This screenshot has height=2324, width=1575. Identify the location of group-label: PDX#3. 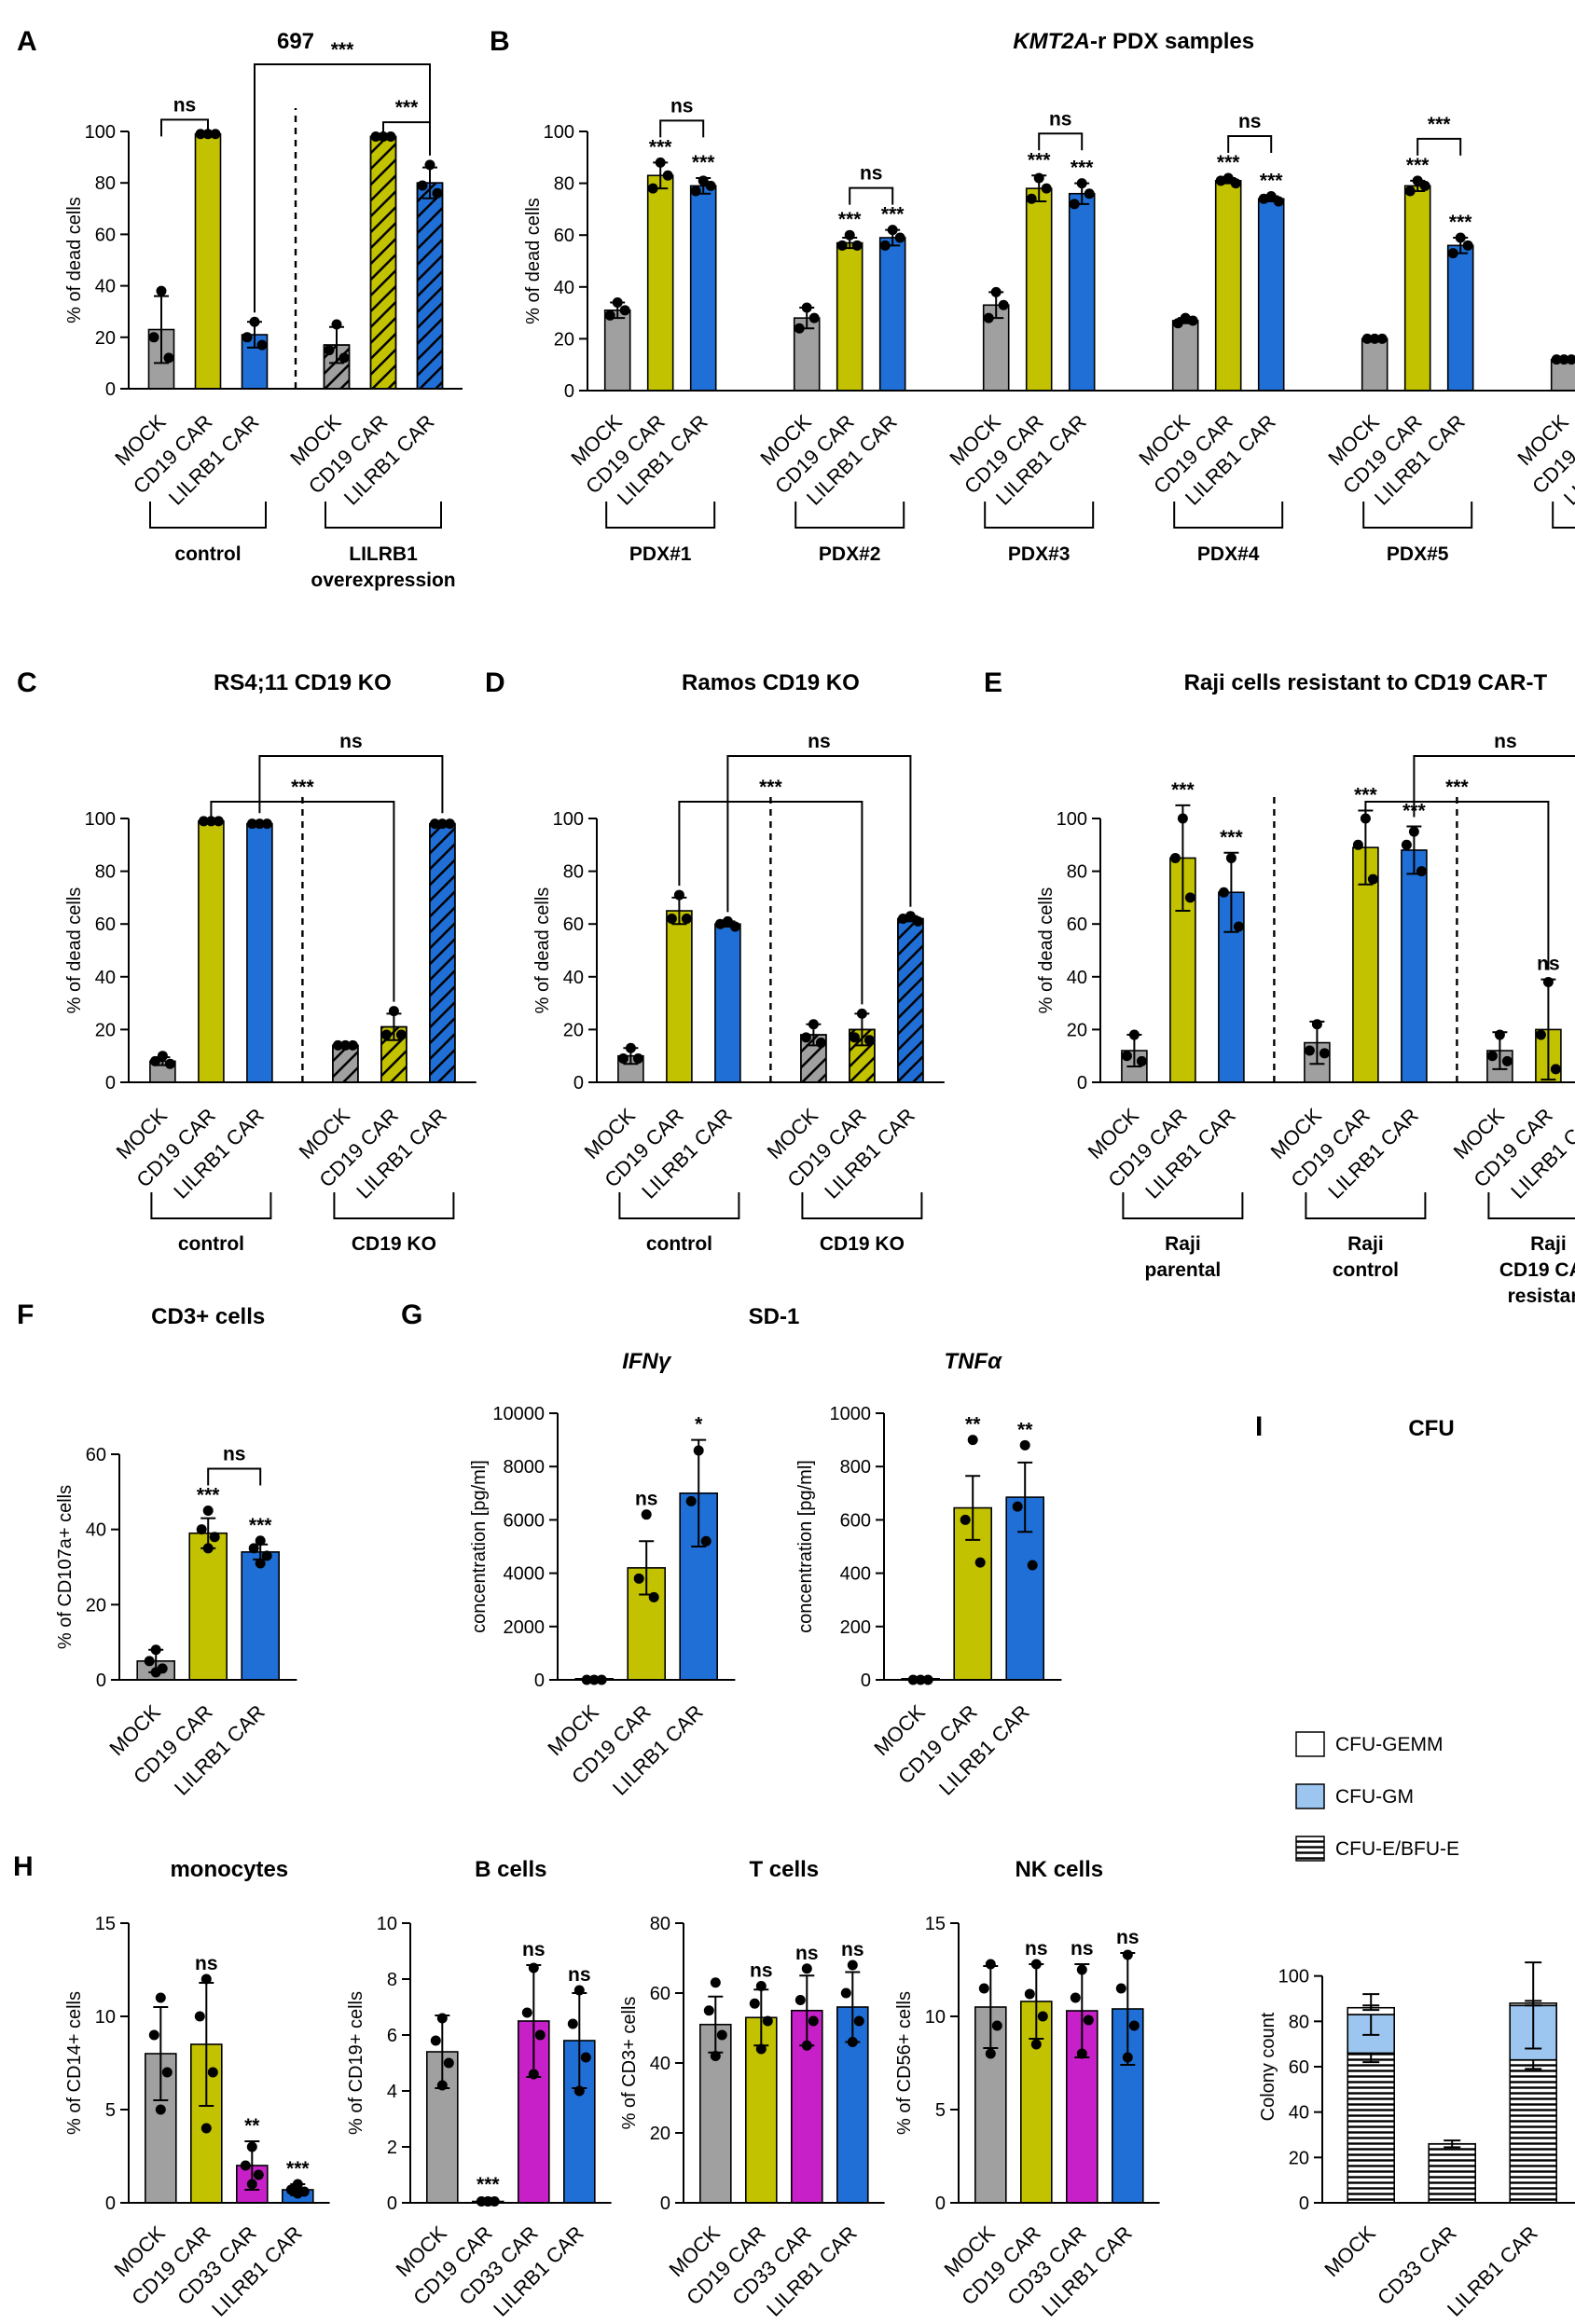
(1039, 554).